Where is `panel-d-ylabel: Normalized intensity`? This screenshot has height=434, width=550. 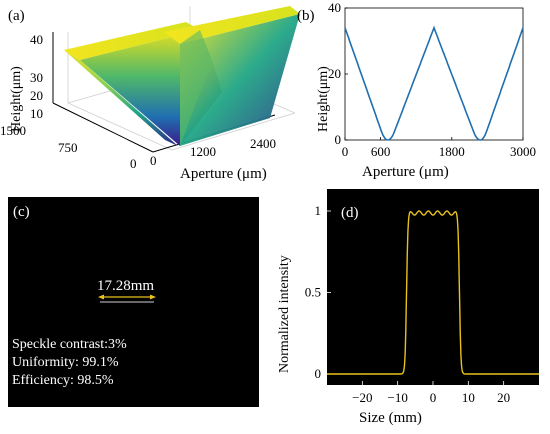
panel-d-ylabel: Normalized intensity is located at coordinates (284, 314).